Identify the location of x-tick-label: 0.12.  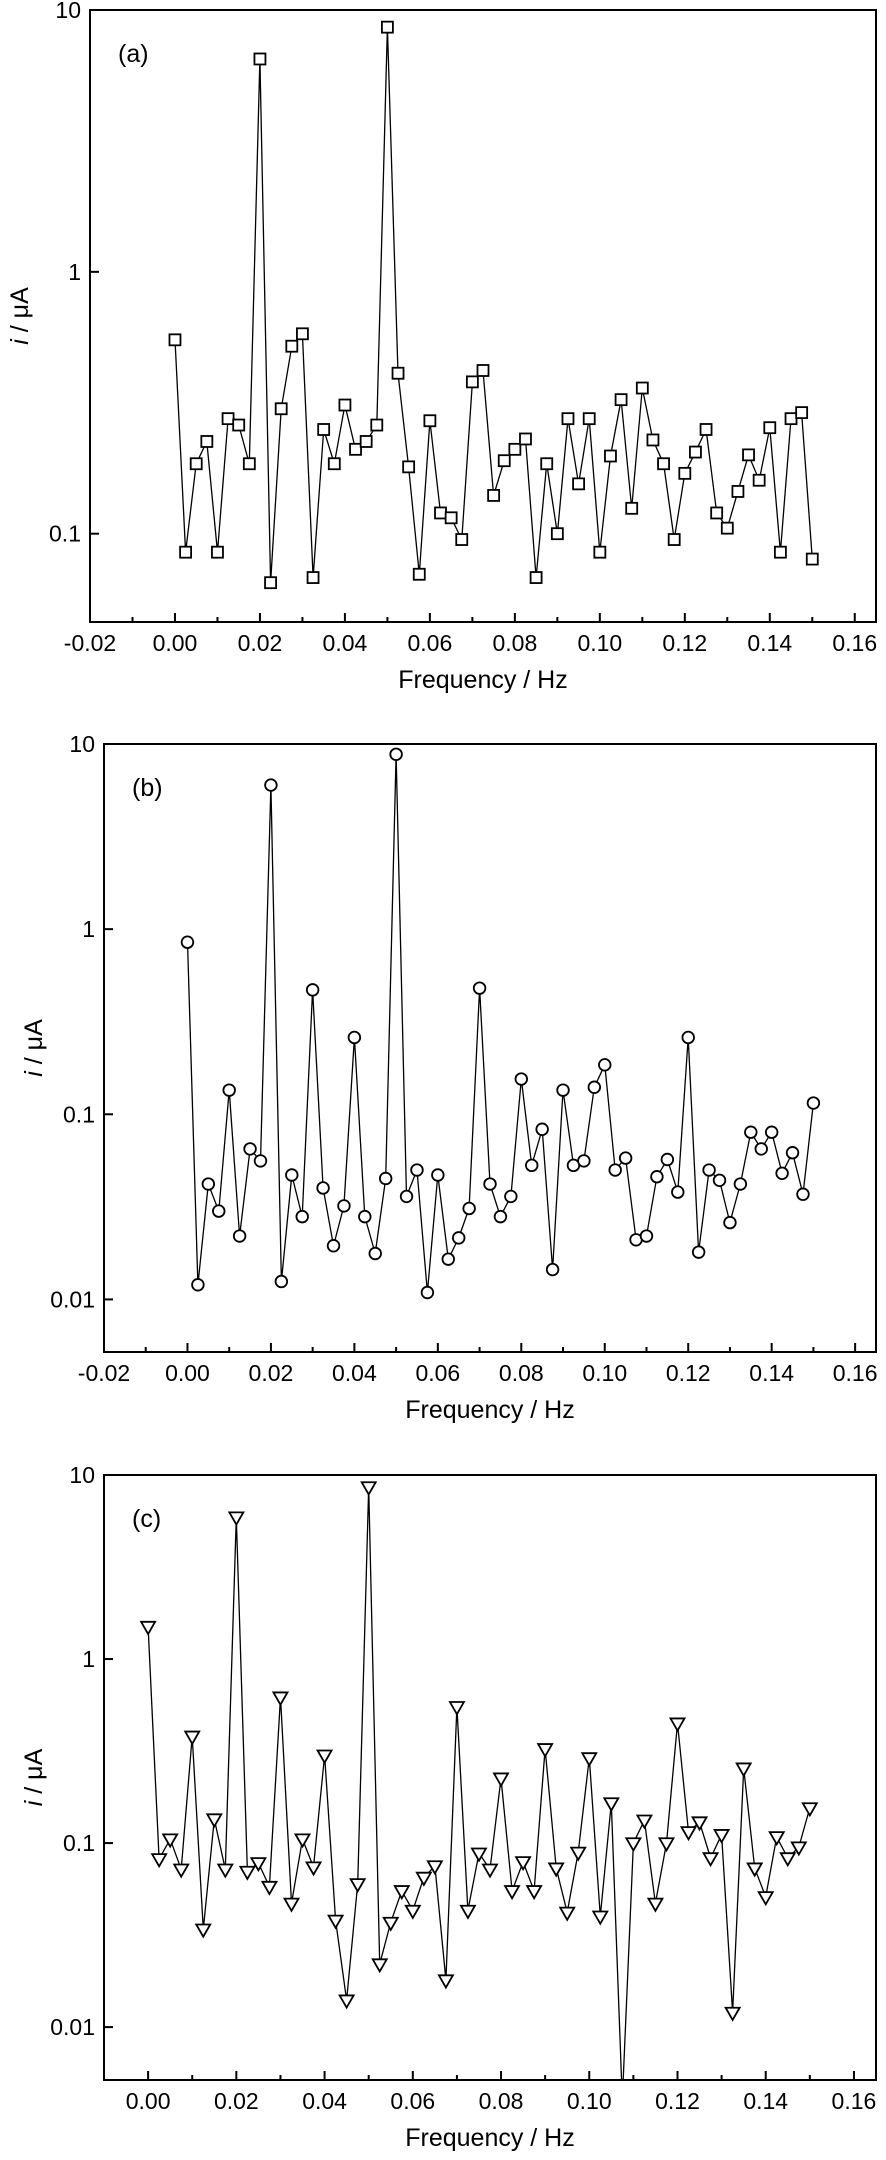
(688, 1373).